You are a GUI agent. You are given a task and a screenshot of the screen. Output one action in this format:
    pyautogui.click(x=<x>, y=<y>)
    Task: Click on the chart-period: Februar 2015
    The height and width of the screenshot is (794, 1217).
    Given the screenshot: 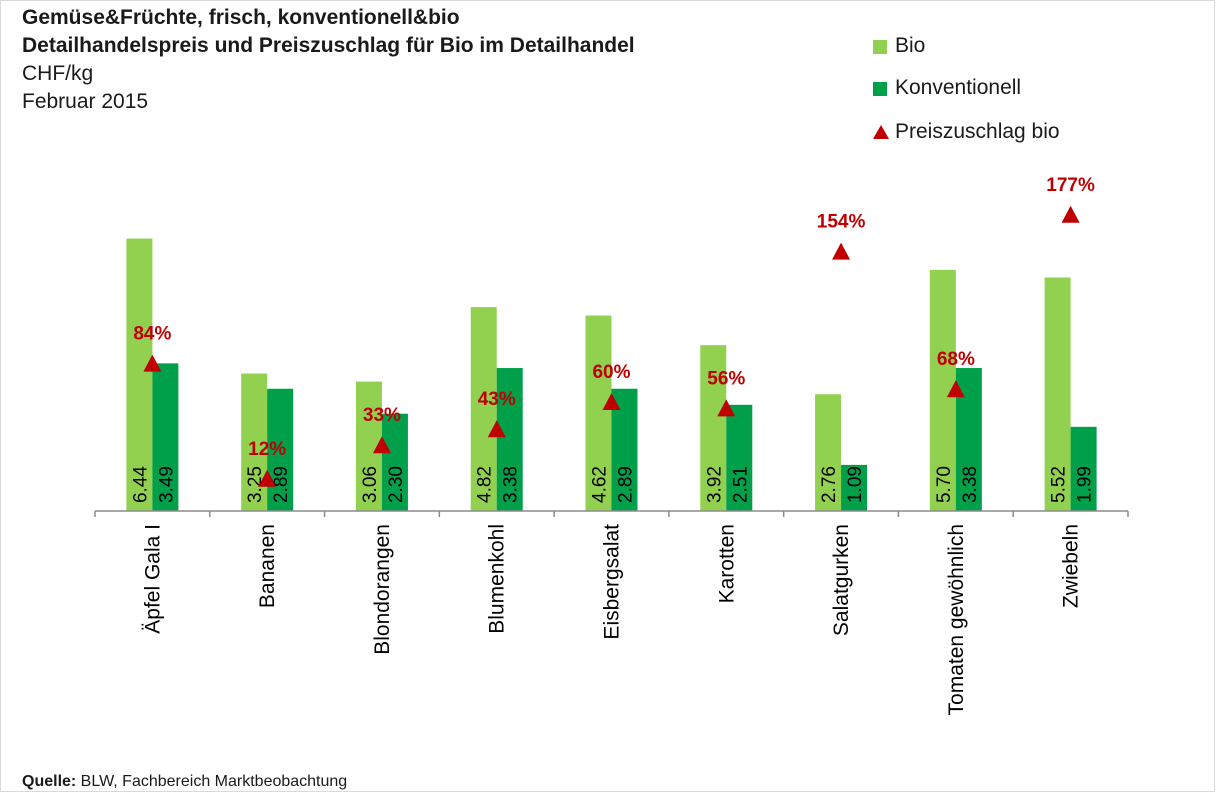 What is the action you would take?
    pyautogui.click(x=85, y=101)
    